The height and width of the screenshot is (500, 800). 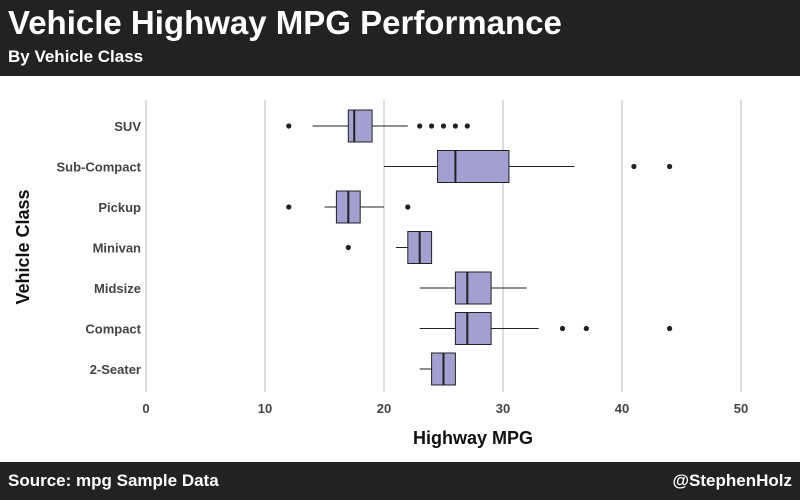 What do you see at coordinates (445, 408) in the screenshot?
I see `x-tick-labels: 0 10 20 30 40 50` at bounding box center [445, 408].